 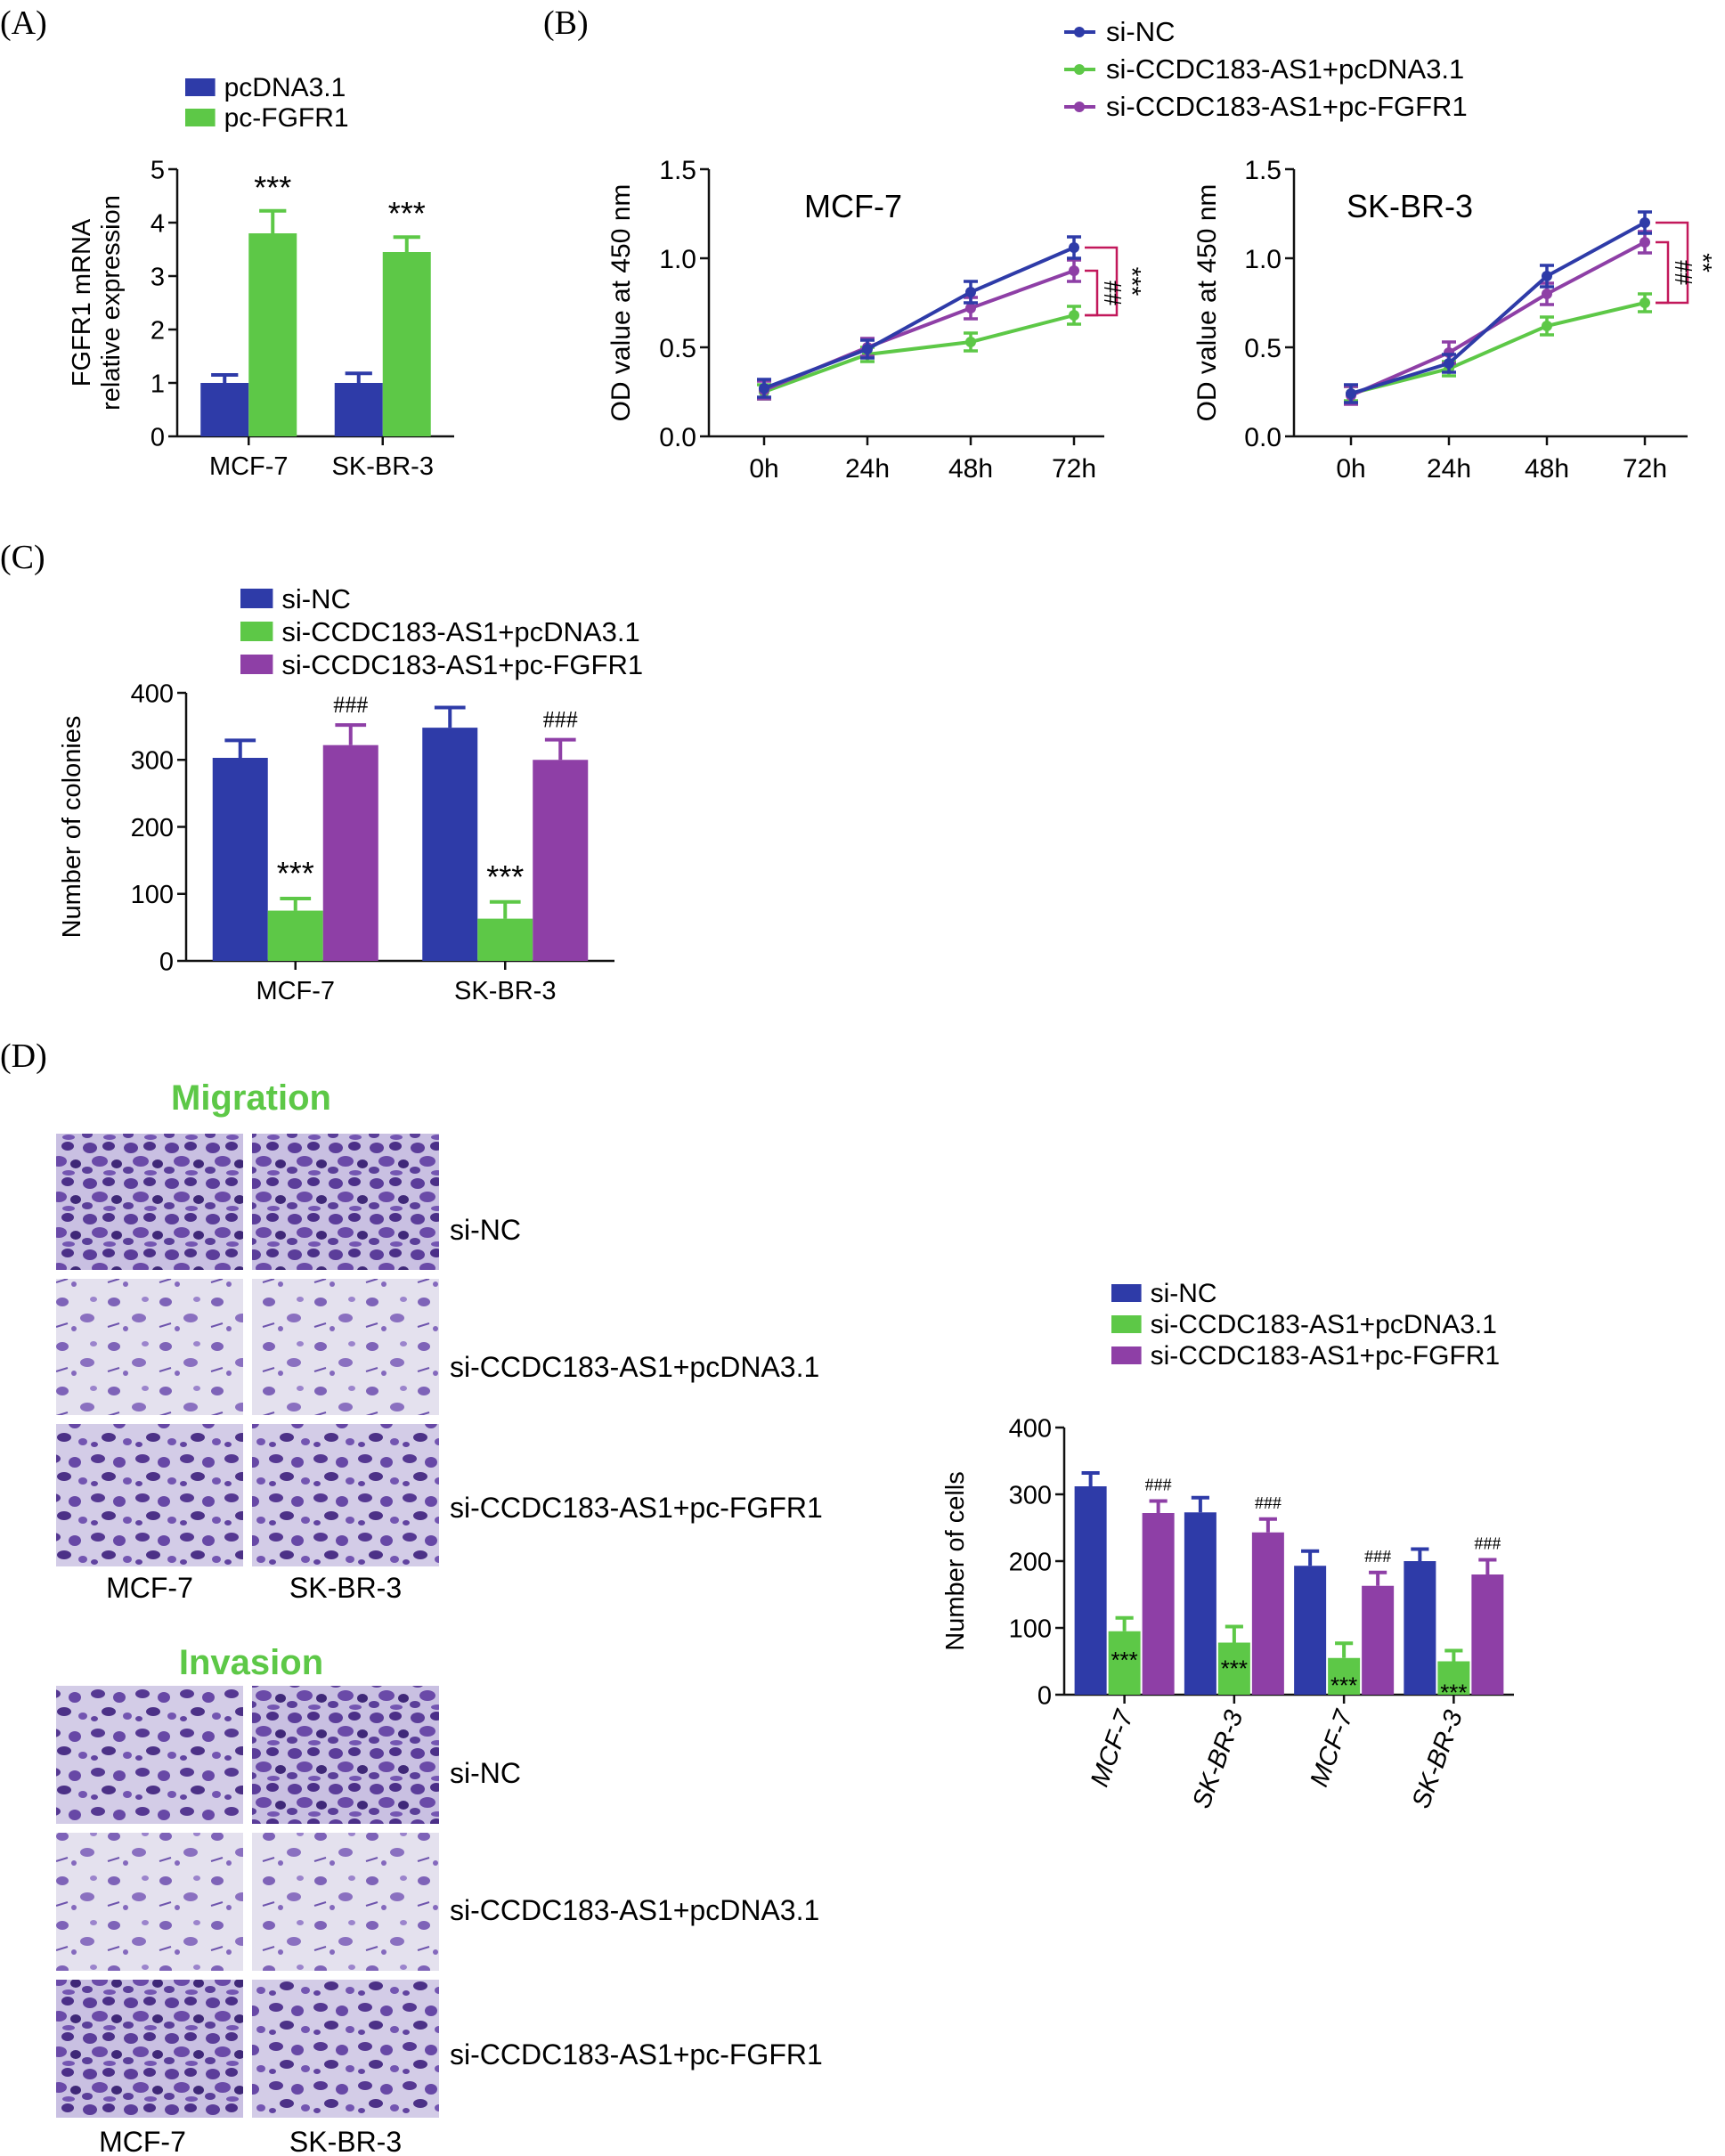 I want to click on micrograph-invasion-skbr3-sinc, so click(x=345, y=1755).